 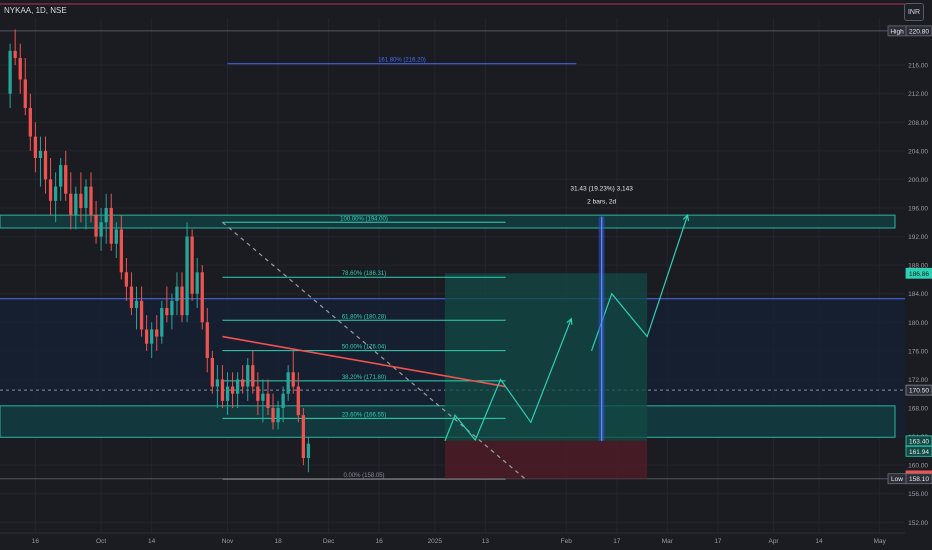 I want to click on price-axis-label: 158.10, so click(x=919, y=479).